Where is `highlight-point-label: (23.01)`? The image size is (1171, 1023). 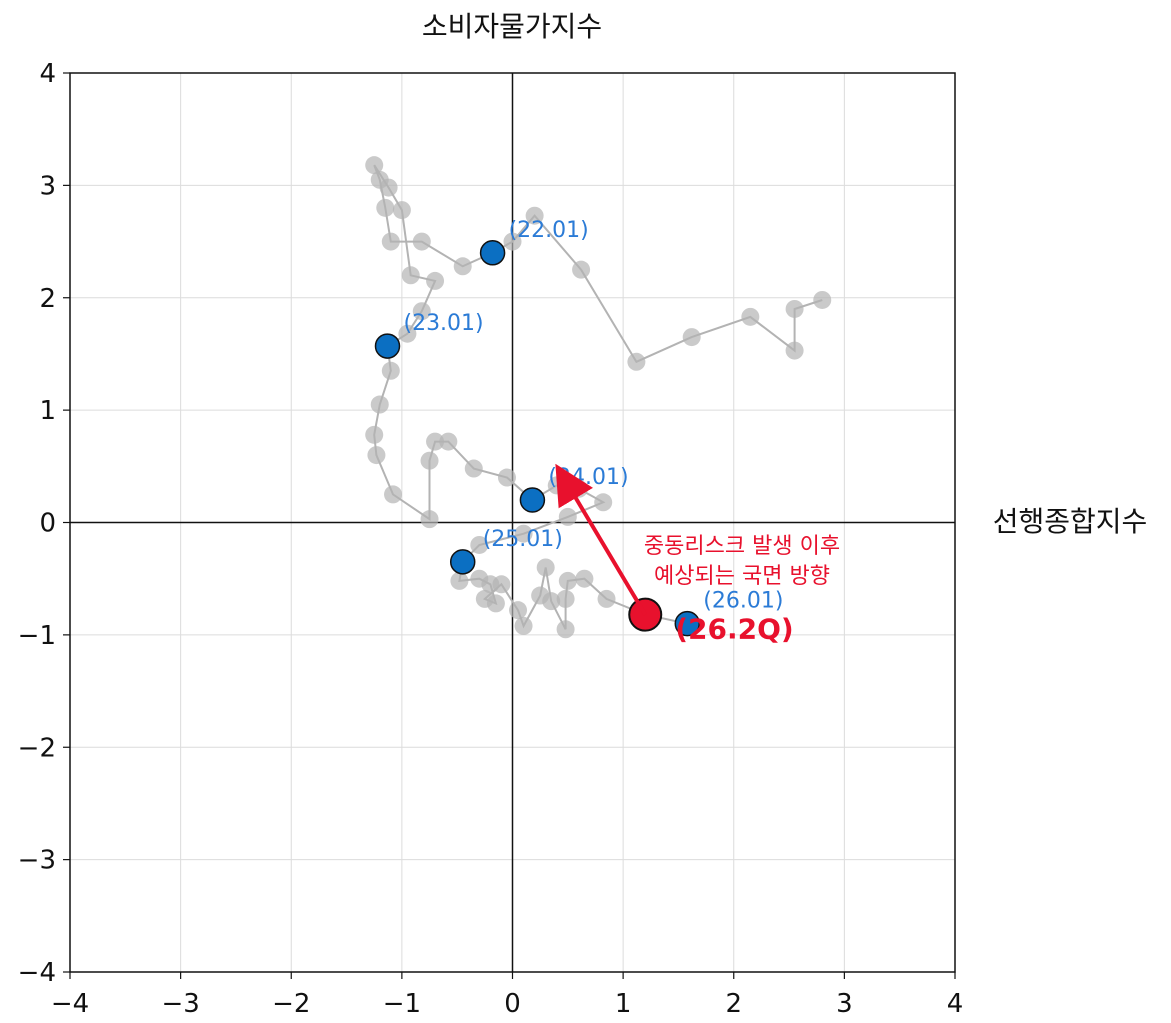 highlight-point-label: (23.01) is located at coordinates (443, 323).